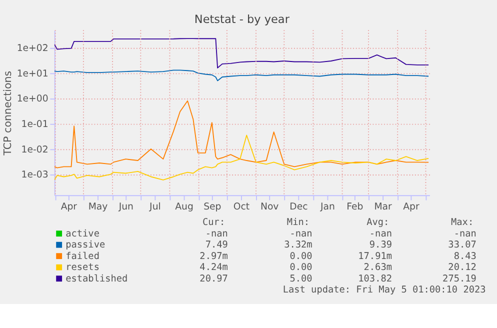 The image size is (497, 328). I want to click on x-tick-label: Feb, so click(355, 207).